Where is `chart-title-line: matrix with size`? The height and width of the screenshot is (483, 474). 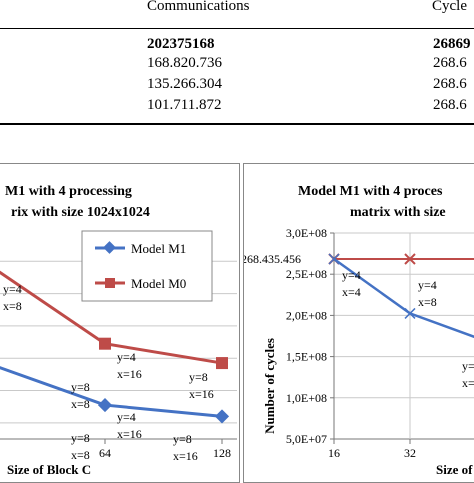 chart-title-line: matrix with size is located at coordinates (398, 212).